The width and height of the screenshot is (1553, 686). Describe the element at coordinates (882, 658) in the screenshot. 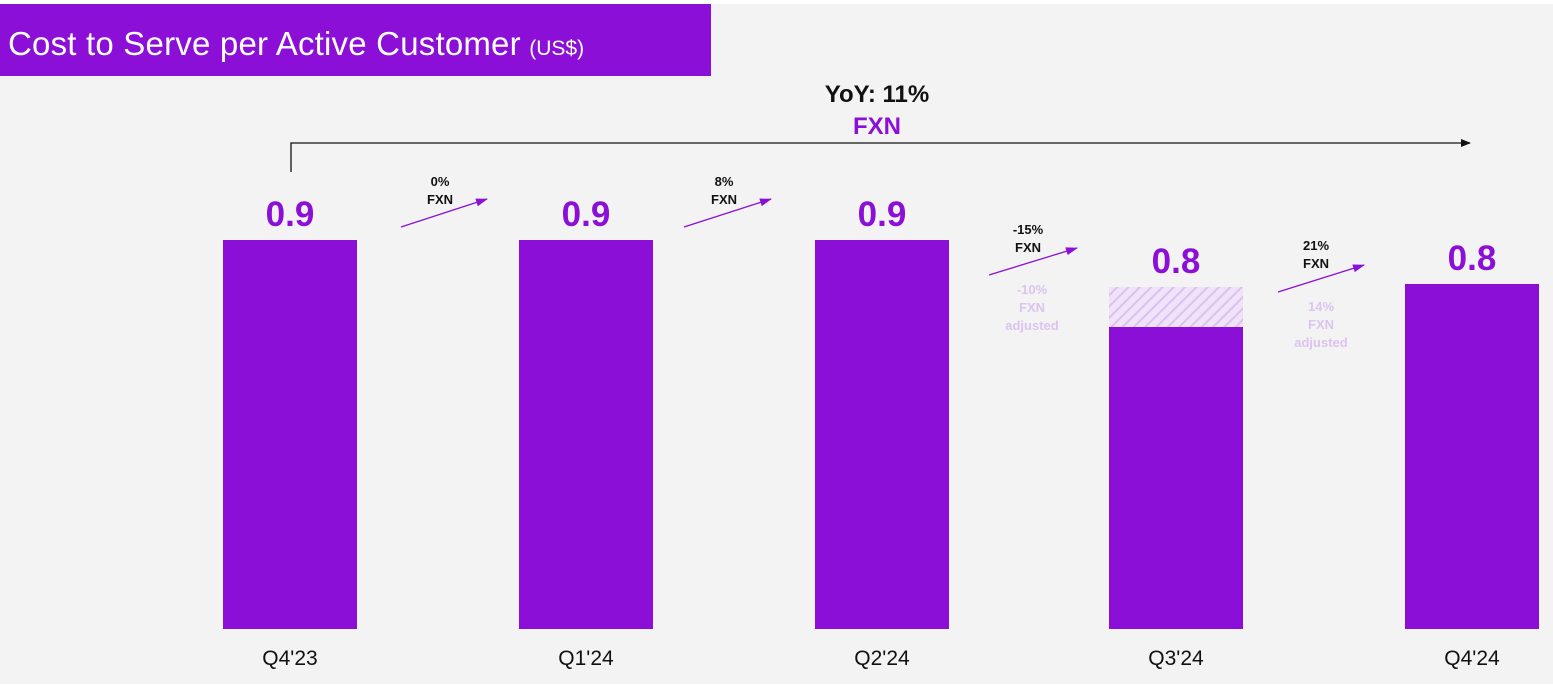

I see `category-label: Q2'24` at that location.